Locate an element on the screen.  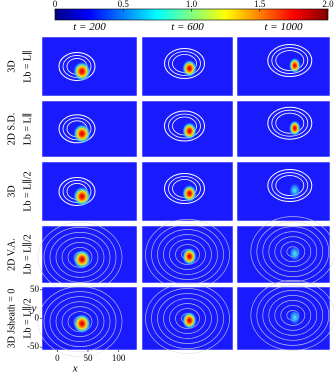
colorbar-tick-label: 1.5 is located at coordinates (260, 4).